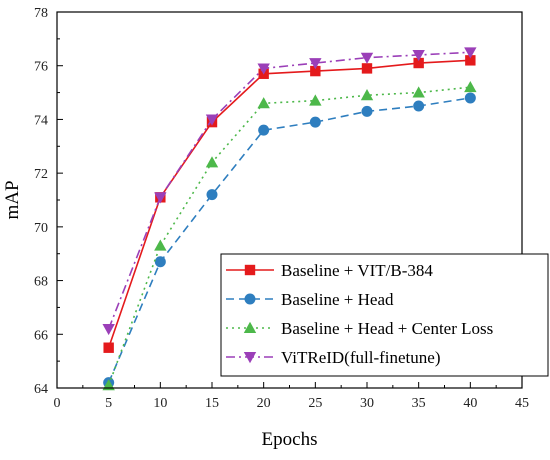 The image size is (550, 460). What do you see at coordinates (41, 13) in the screenshot?
I see `y-tick-label: 78` at bounding box center [41, 13].